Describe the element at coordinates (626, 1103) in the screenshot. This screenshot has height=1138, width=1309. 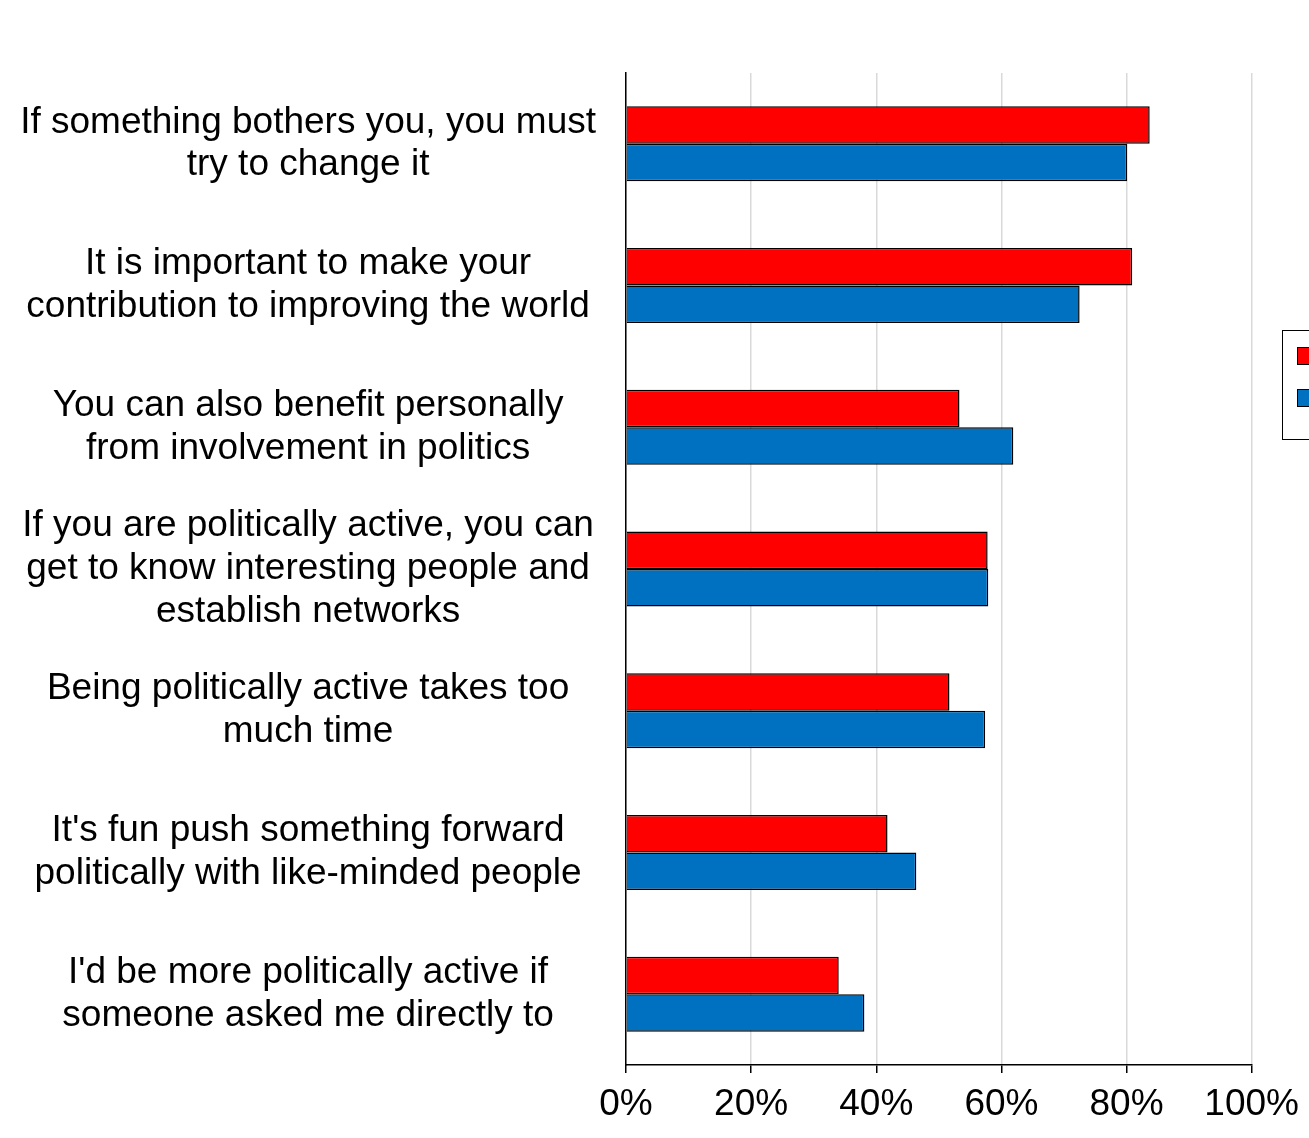
I see `x-tick-label: 0%` at that location.